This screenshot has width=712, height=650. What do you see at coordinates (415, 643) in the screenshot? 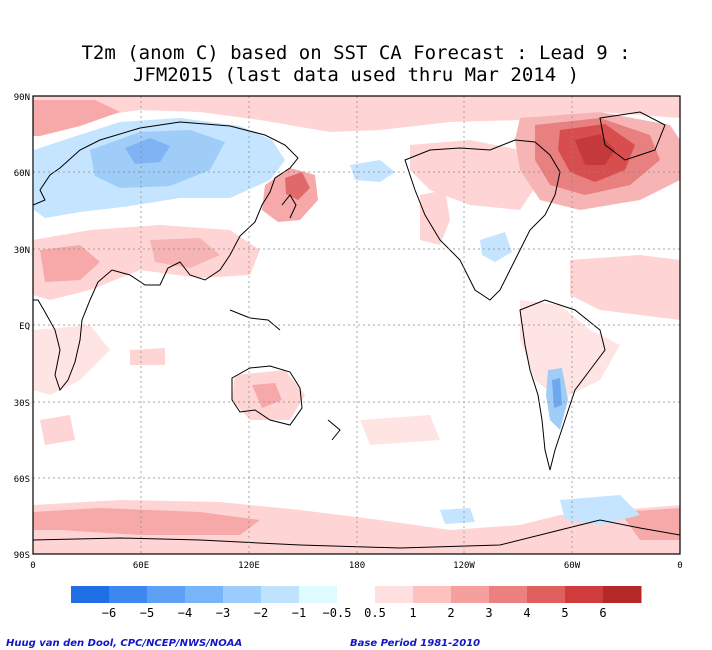
I see `credit-right: Base Period 1981-2010` at bounding box center [415, 643].